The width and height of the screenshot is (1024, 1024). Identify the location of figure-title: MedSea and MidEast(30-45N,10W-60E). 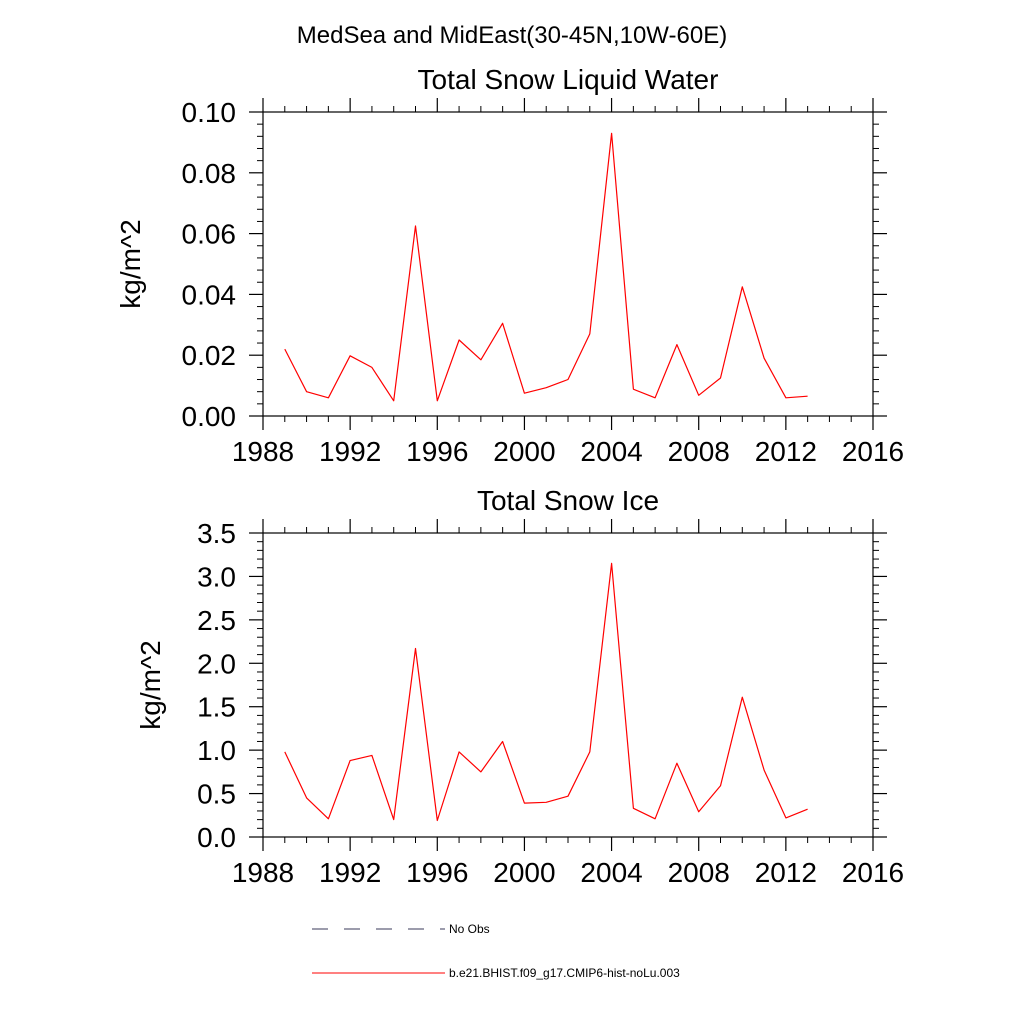
(512, 35).